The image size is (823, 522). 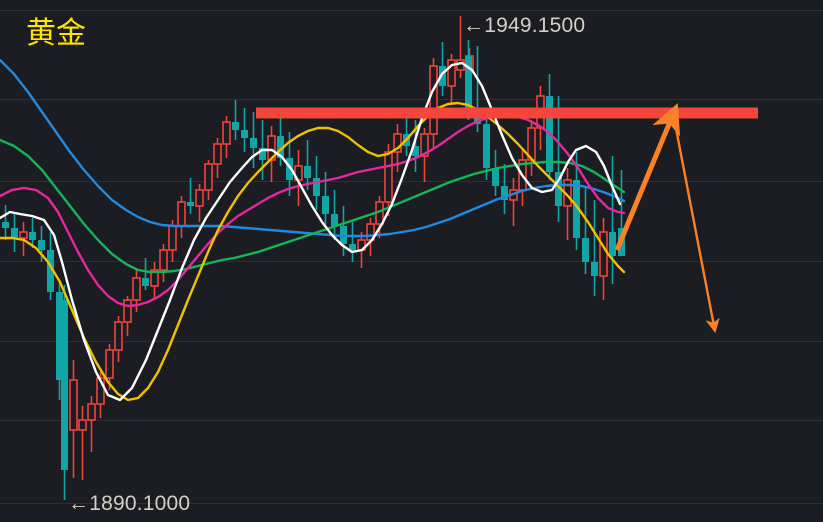 What do you see at coordinates (507, 113) in the screenshot?
I see `resistance-line` at bounding box center [507, 113].